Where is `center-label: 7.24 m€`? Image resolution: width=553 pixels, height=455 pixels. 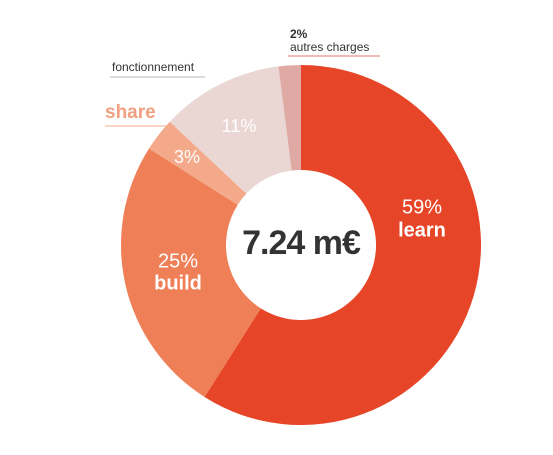
center-label: 7.24 m€ is located at coordinates (301, 243).